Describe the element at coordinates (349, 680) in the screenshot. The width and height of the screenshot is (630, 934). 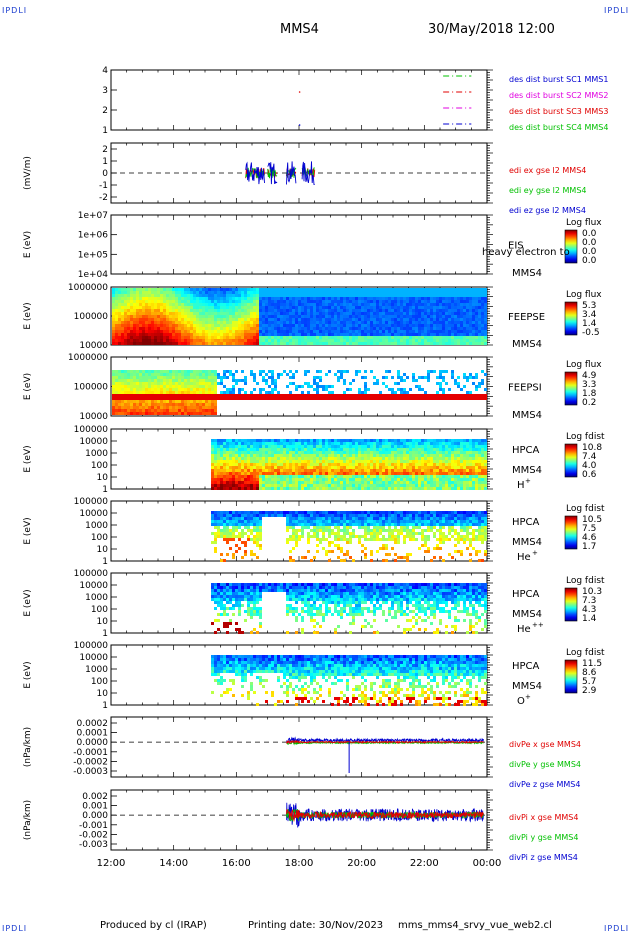
I see `spectrogram-hpca_o` at that location.